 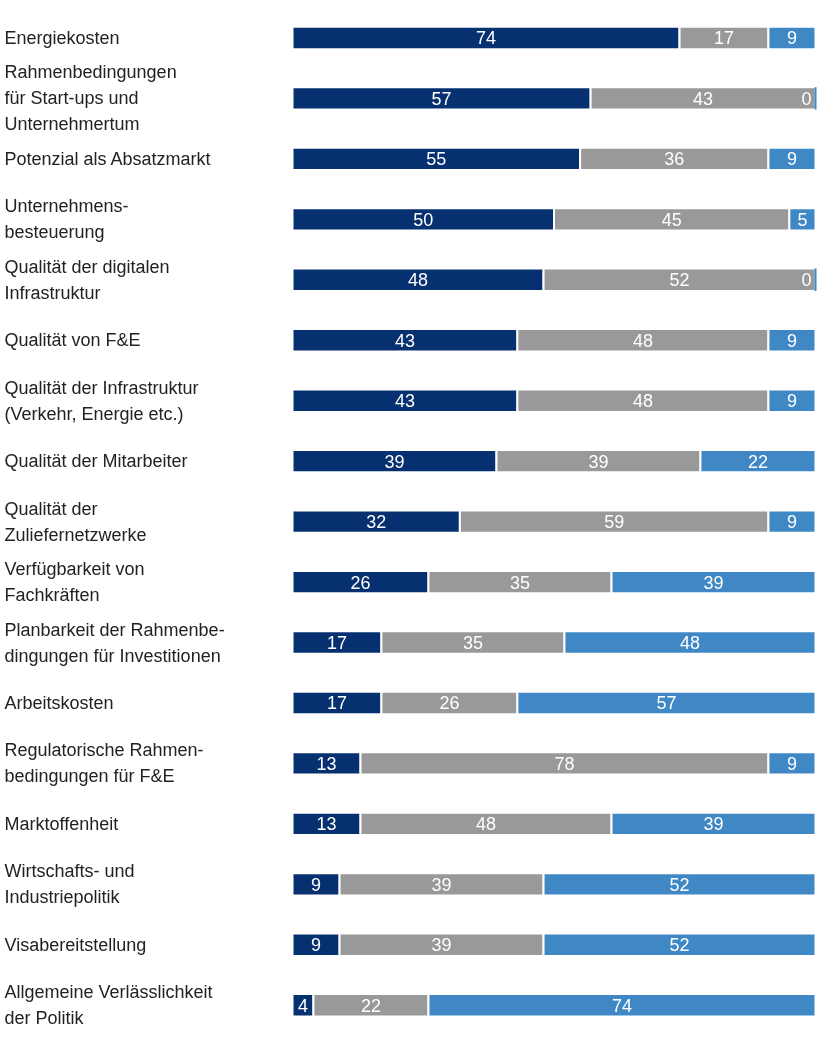 What do you see at coordinates (66, 219) in the screenshot?
I see `y-tick-label: Unternehmens- besteuerung` at bounding box center [66, 219].